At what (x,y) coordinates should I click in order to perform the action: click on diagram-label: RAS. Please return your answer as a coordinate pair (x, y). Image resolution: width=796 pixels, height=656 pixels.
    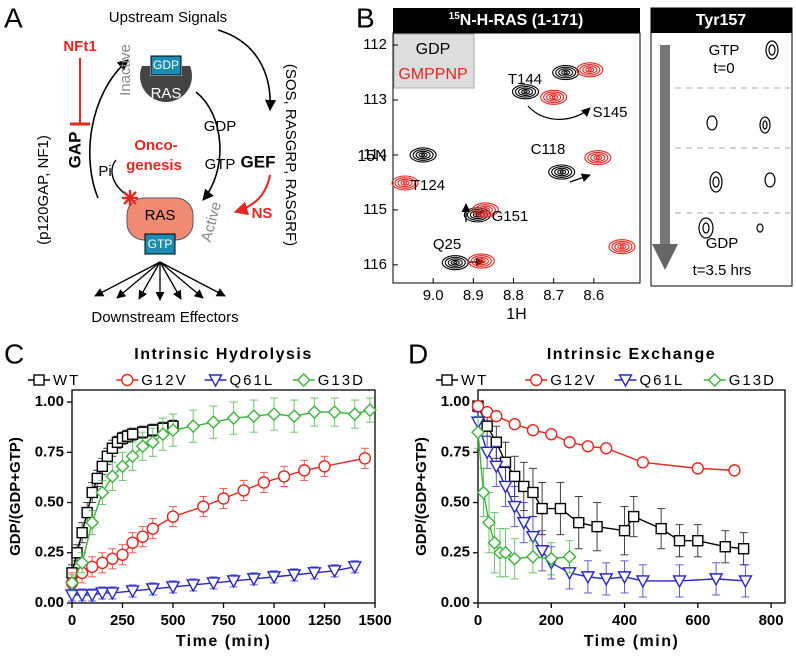
    Looking at the image, I should click on (166, 93).